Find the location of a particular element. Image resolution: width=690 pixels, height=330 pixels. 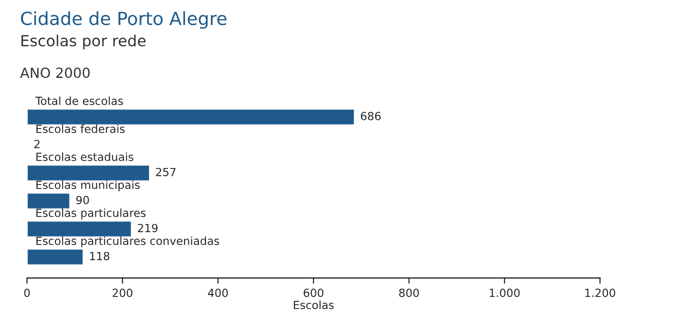

data-label: 686 is located at coordinates (370, 116).